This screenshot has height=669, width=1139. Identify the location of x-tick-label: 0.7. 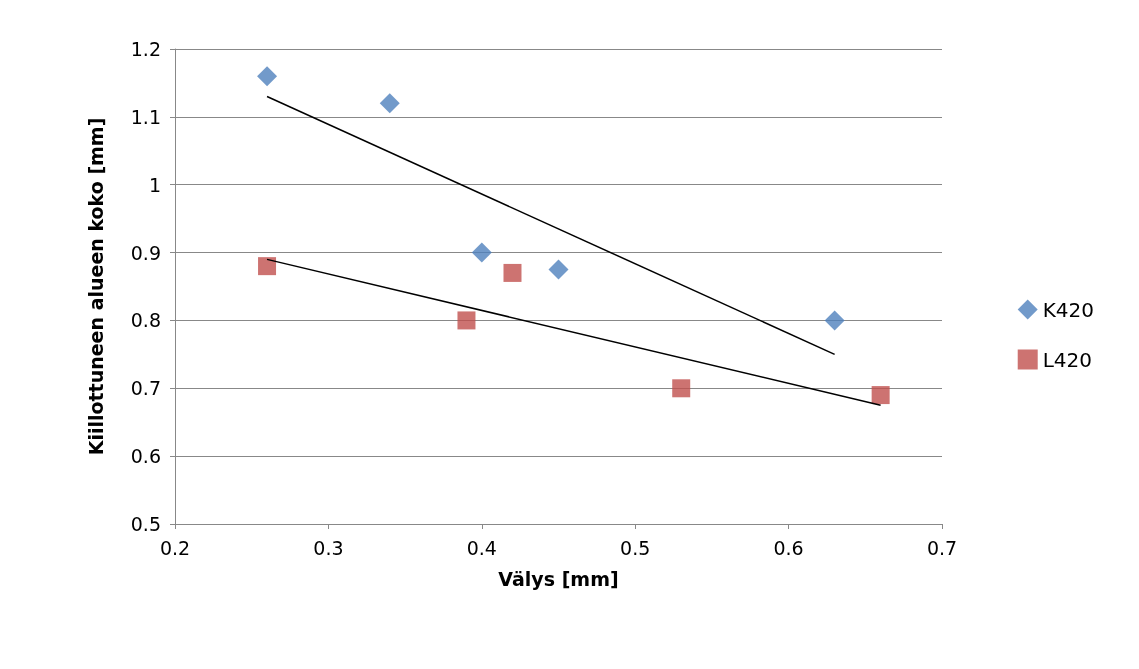
(942, 547).